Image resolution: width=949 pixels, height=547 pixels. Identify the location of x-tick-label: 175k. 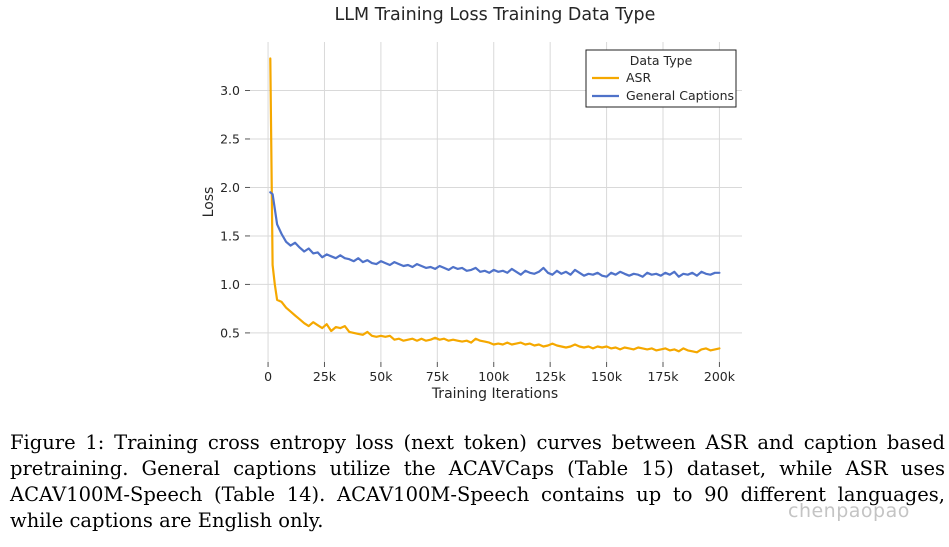
(663, 376).